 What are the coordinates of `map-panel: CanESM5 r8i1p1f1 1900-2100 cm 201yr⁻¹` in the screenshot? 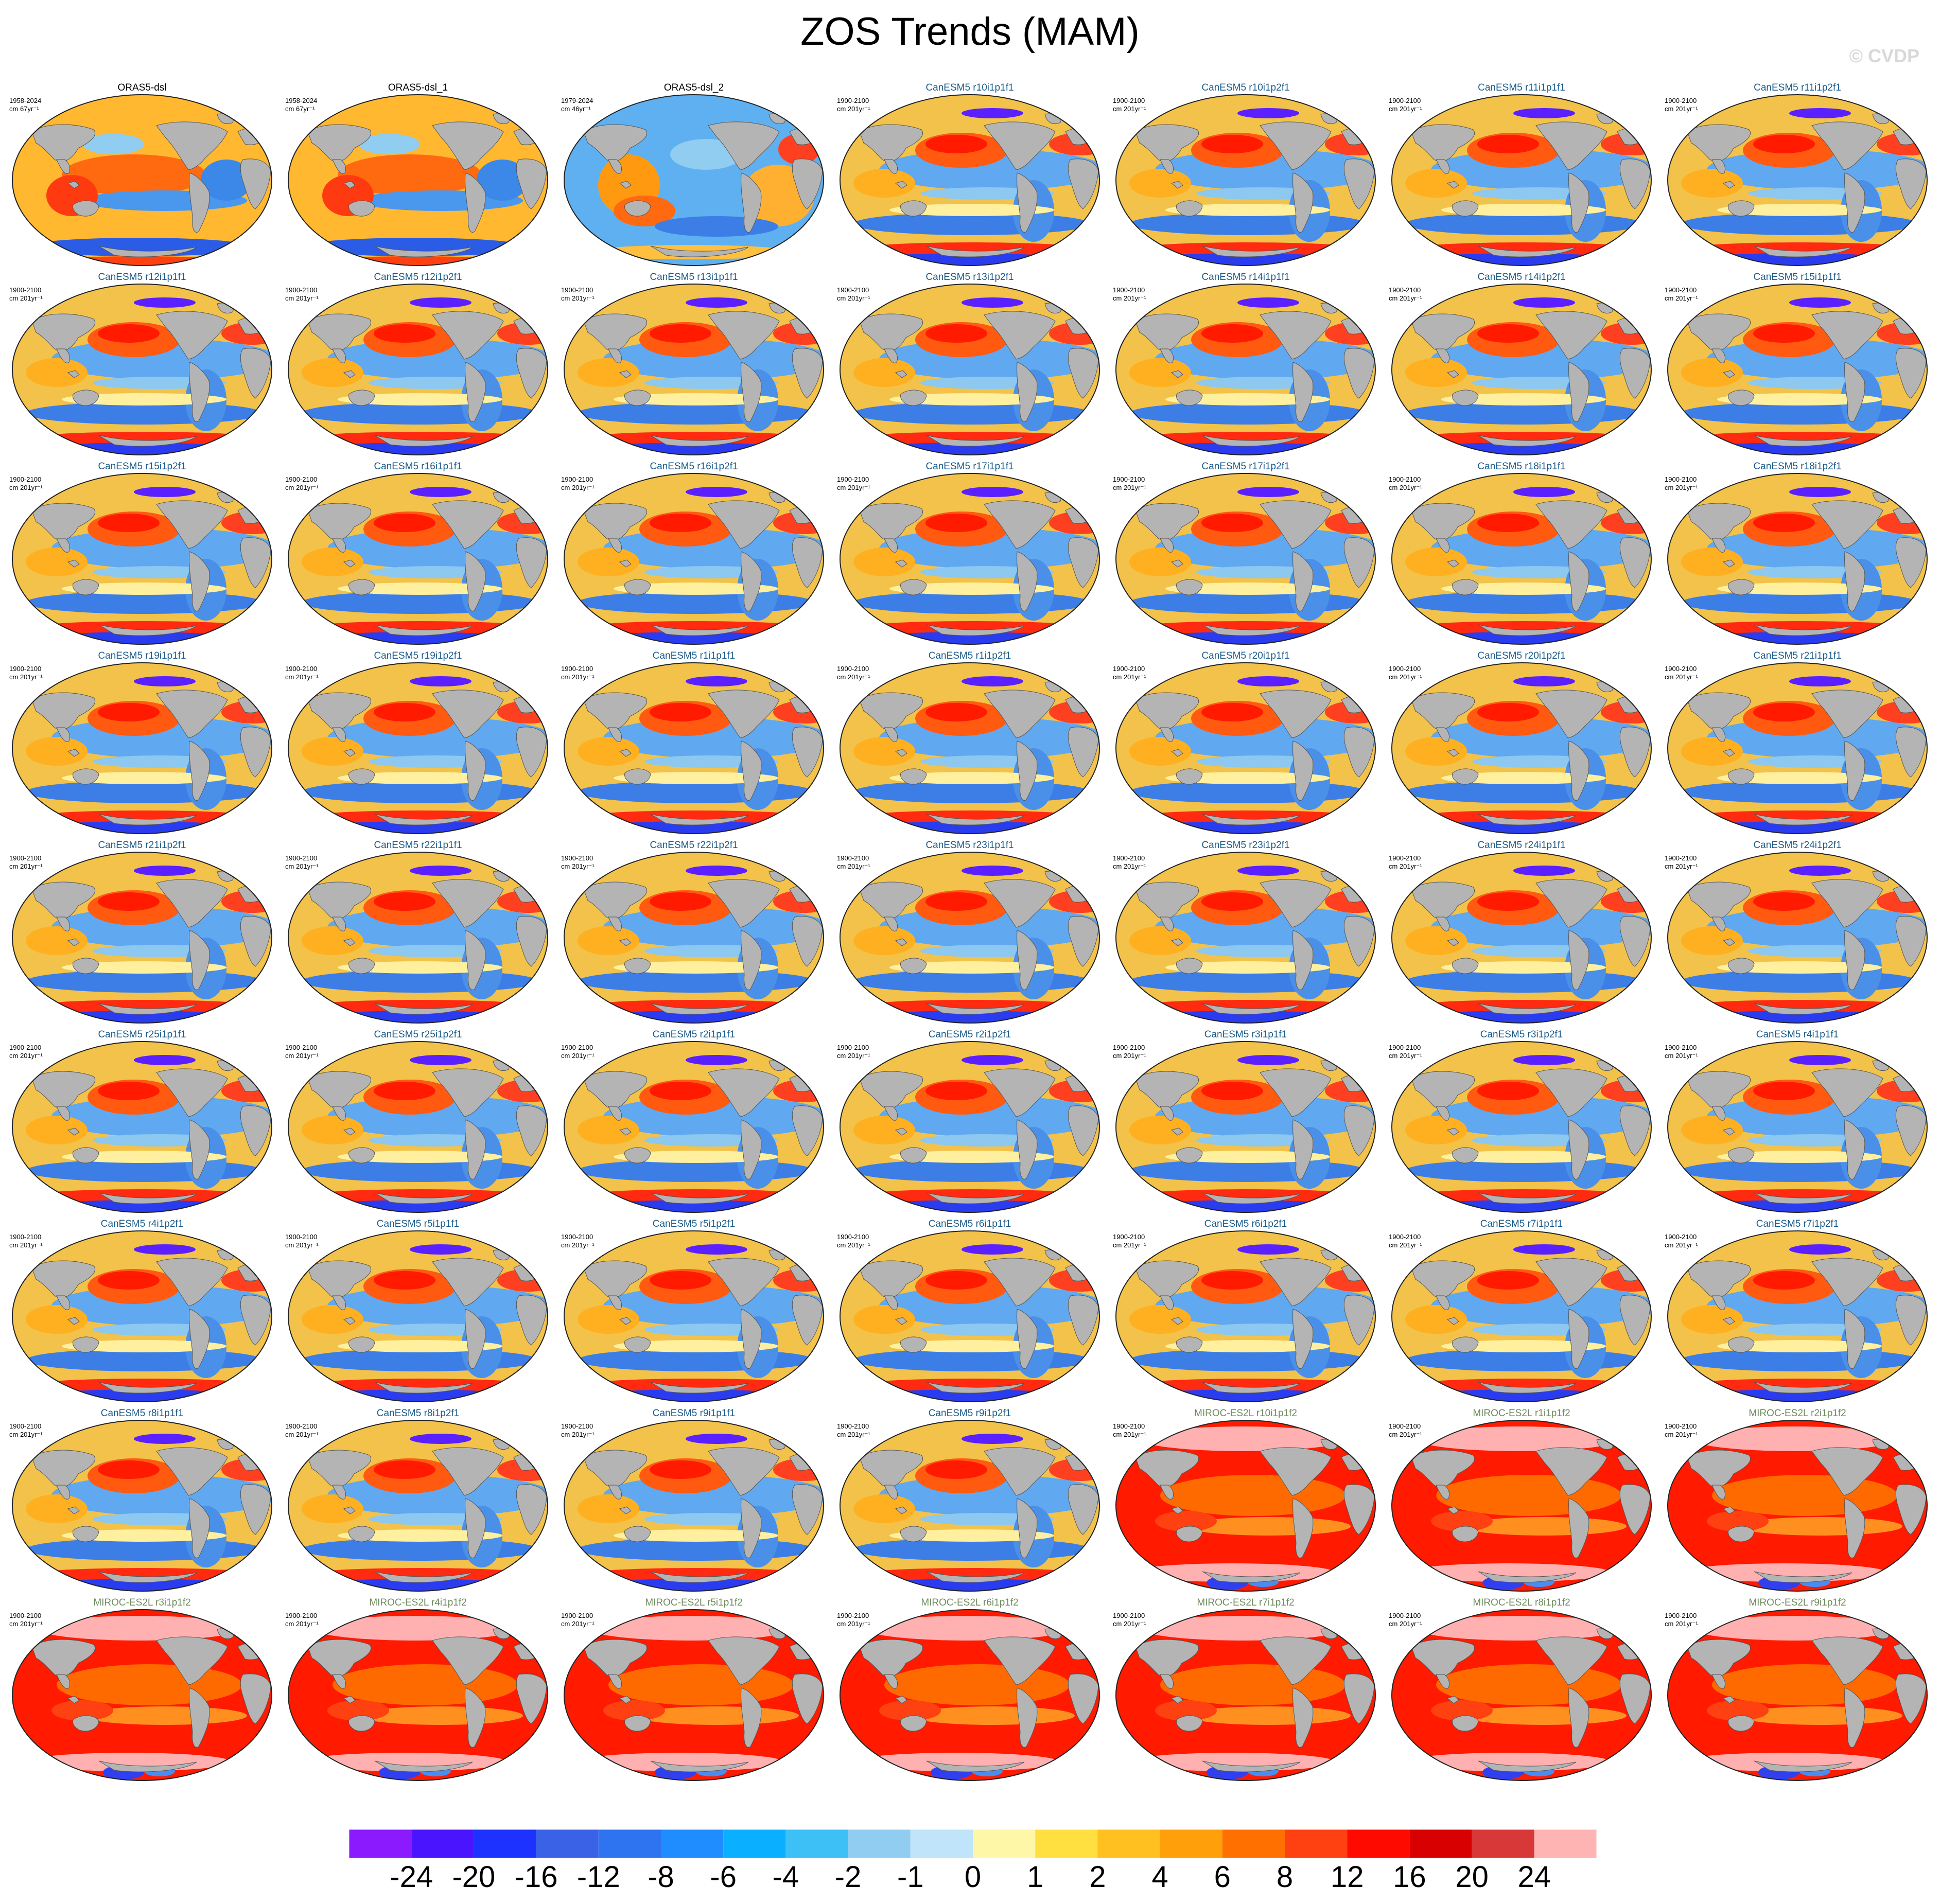 It's located at (142, 1500).